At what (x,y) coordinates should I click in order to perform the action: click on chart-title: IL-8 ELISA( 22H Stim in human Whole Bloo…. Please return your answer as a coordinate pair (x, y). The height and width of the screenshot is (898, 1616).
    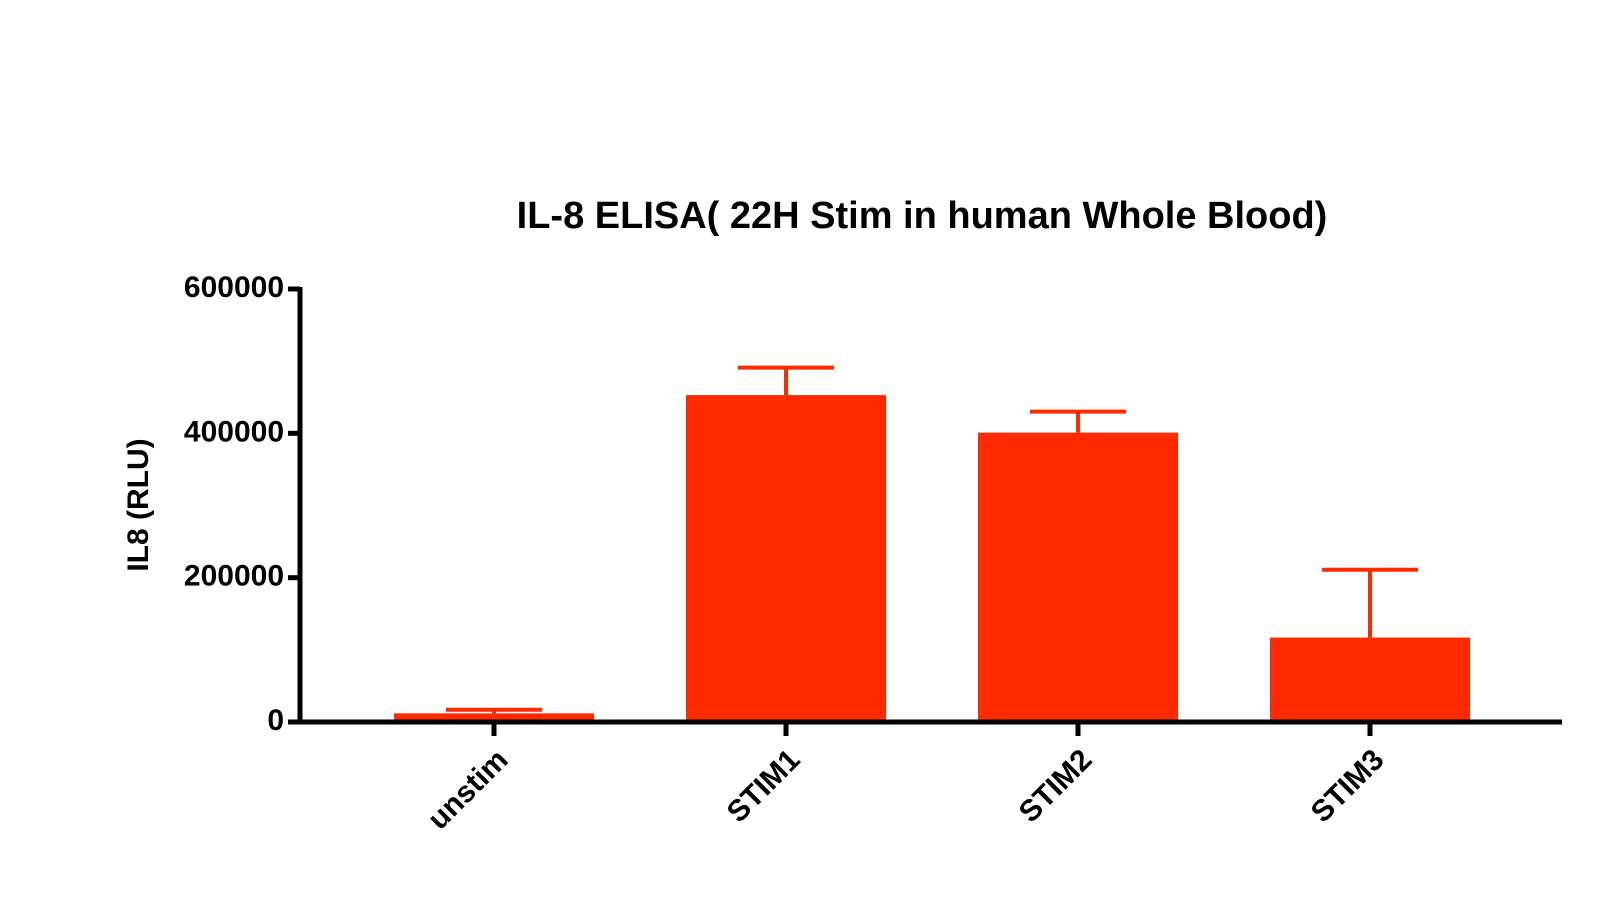
    Looking at the image, I should click on (922, 216).